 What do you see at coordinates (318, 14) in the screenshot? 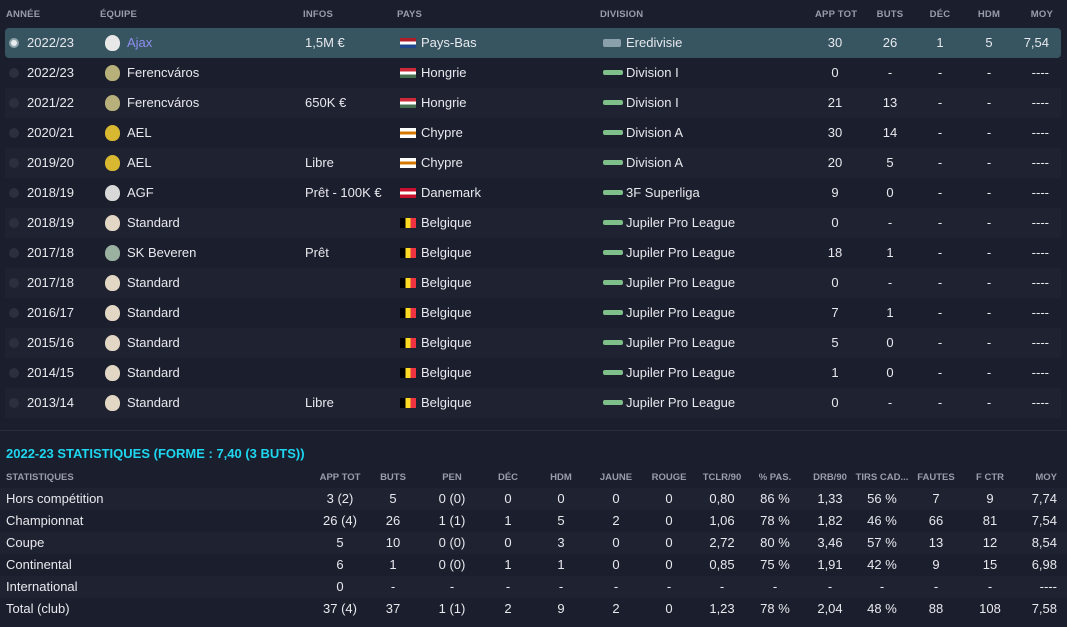
I see `column-header: INFOS` at bounding box center [318, 14].